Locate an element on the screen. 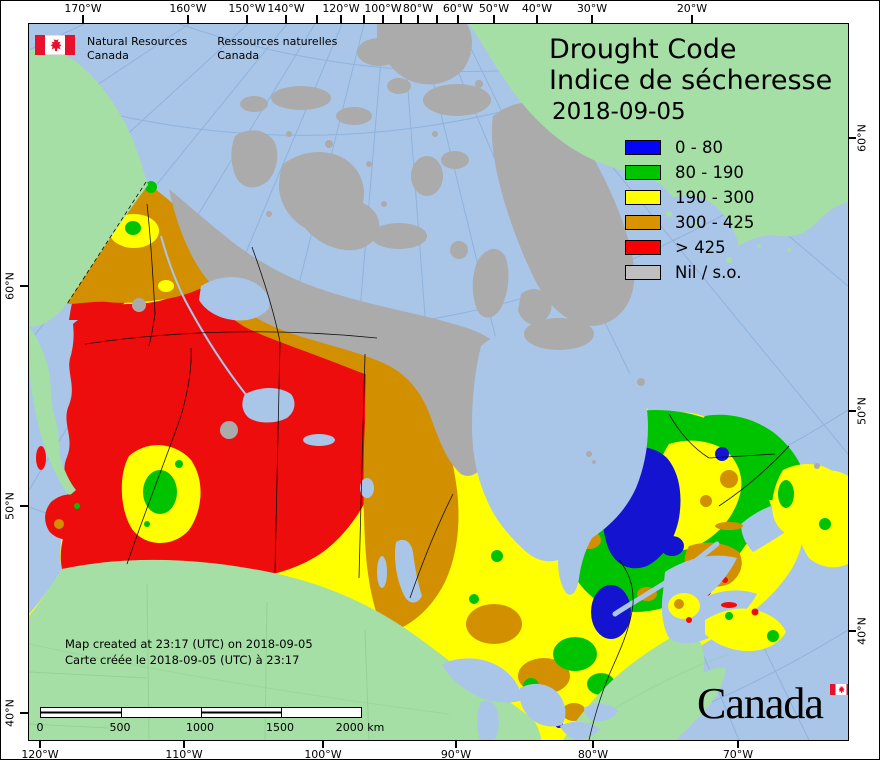 The height and width of the screenshot is (760, 880). legend-label: 300 - 425 is located at coordinates (715, 222).